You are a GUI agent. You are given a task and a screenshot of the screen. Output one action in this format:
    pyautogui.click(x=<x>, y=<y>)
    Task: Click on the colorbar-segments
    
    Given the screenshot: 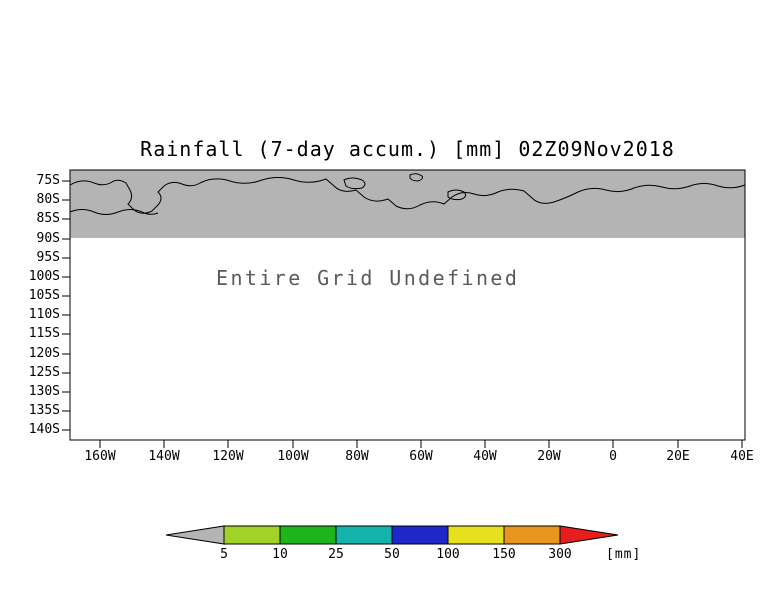 What is the action you would take?
    pyautogui.click(x=392, y=535)
    